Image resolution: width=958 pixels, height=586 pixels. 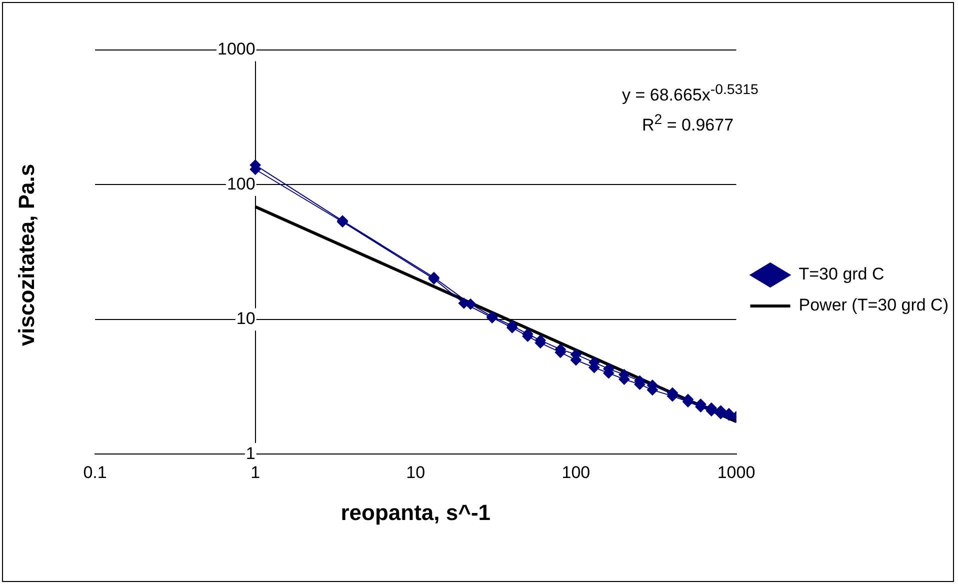 I want to click on x-axis-title: reopanta, s^-1, so click(x=415, y=512).